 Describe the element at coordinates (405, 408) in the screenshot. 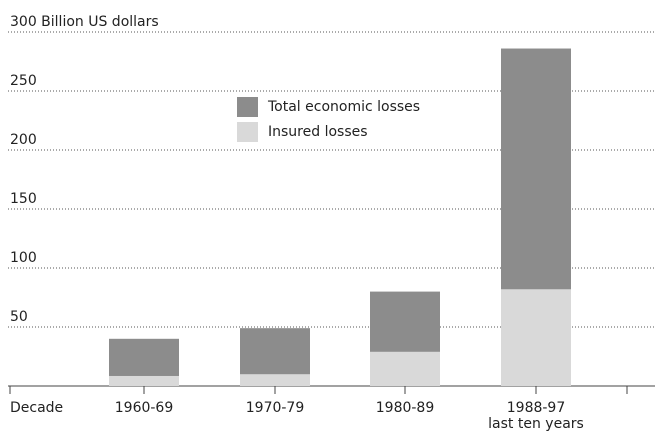

I see `x-tick-label: 1980-89` at that location.